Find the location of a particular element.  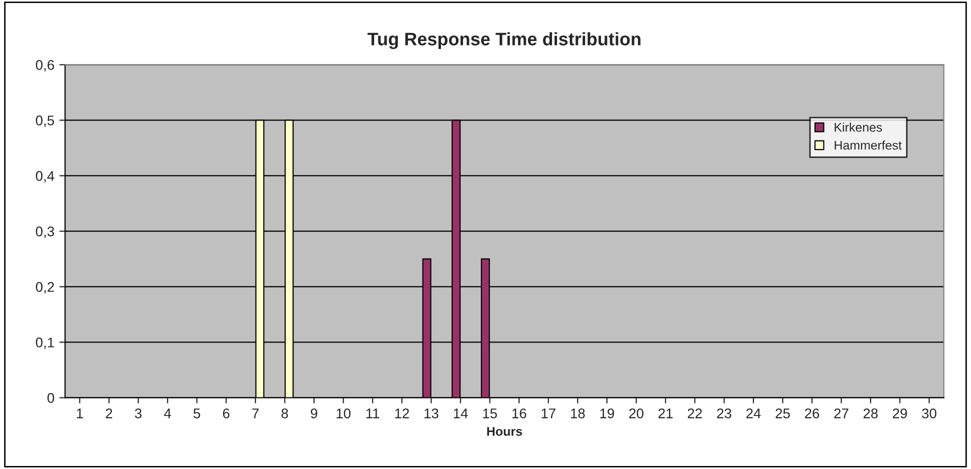

x-tick-label: 23 is located at coordinates (724, 413).